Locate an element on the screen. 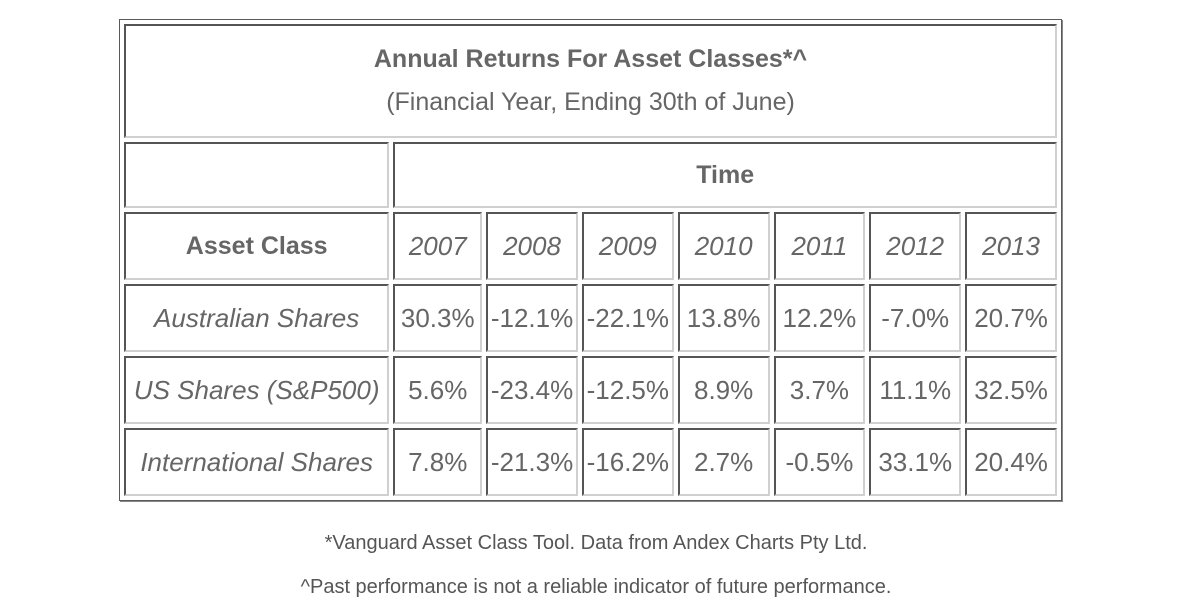 Image resolution: width=1192 pixels, height=610 pixels. return-value: -0.5% is located at coordinates (819, 462).